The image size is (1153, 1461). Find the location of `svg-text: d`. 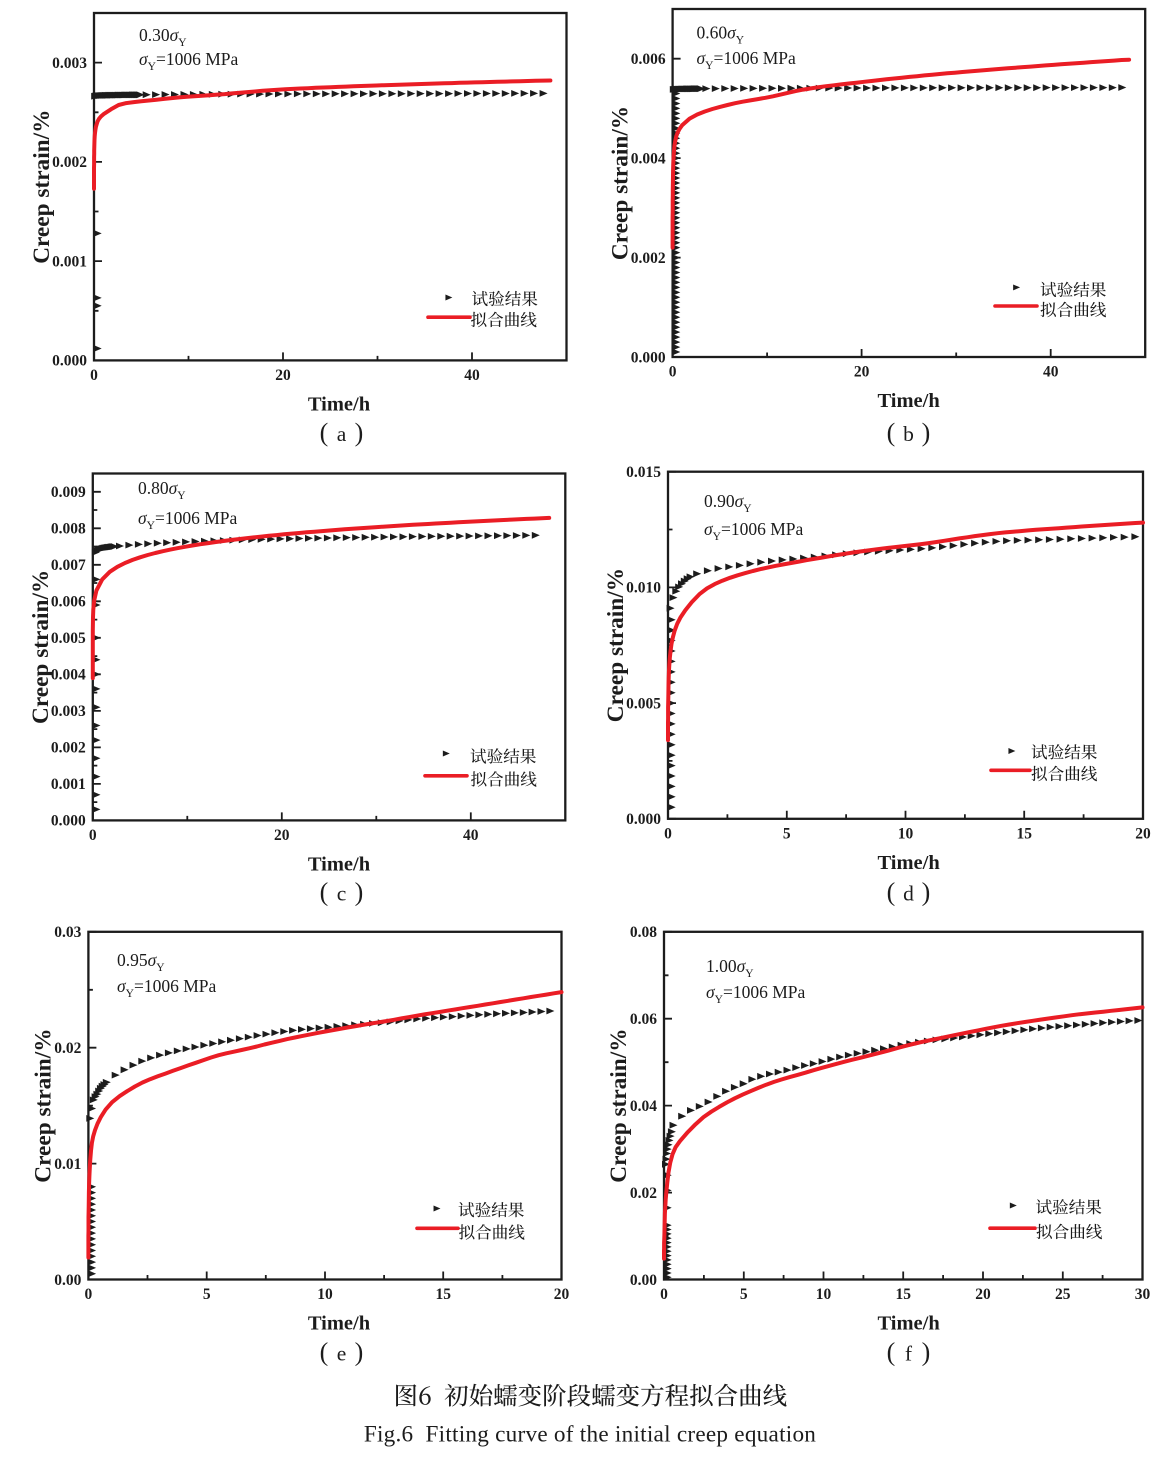

svg-text: d is located at coordinates (908, 894).